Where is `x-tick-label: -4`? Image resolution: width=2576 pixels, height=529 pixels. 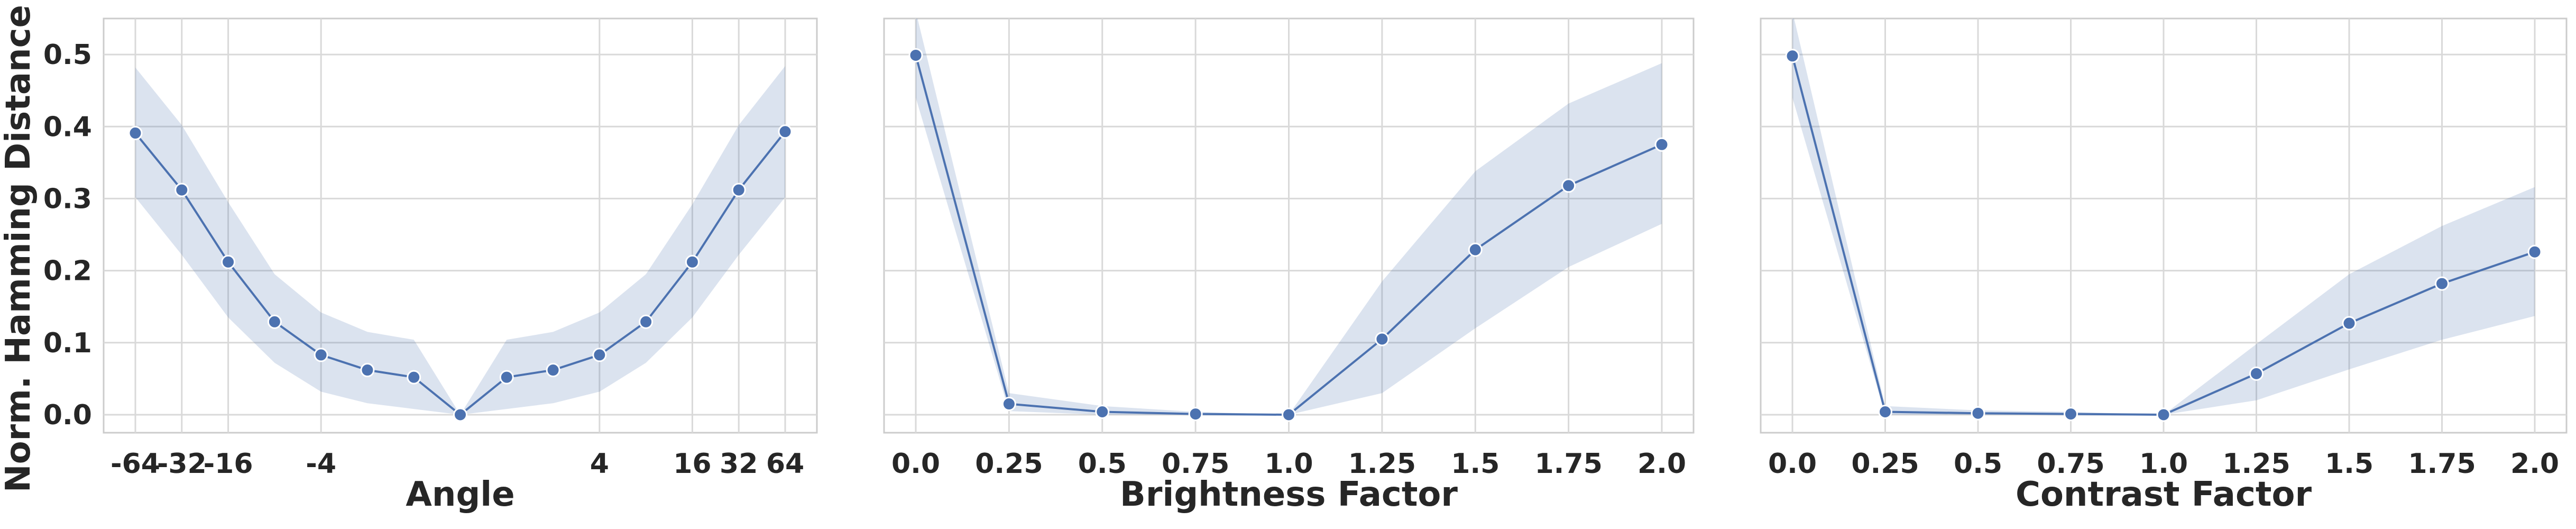
x-tick-label: -4 is located at coordinates (321, 464).